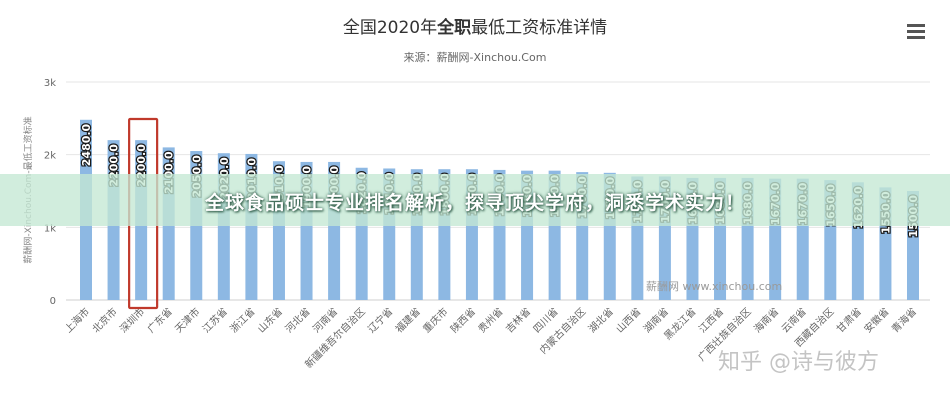 This screenshot has width=950, height=400. Describe the element at coordinates (475, 57) in the screenshot. I see `chart-subtitle: 来源：薪酬网-Xinchou.Com` at that location.